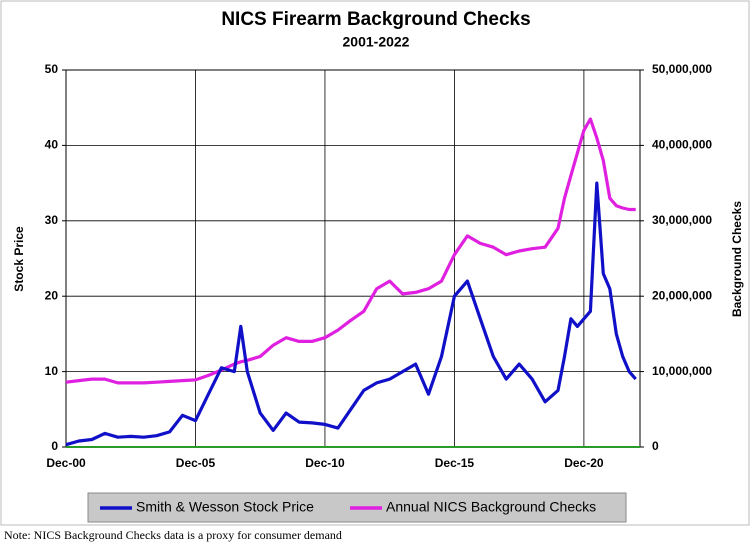 This screenshot has width=753, height=548. What do you see at coordinates (376, 42) in the screenshot?
I see `chart-subtitle: 2001-2022` at bounding box center [376, 42].